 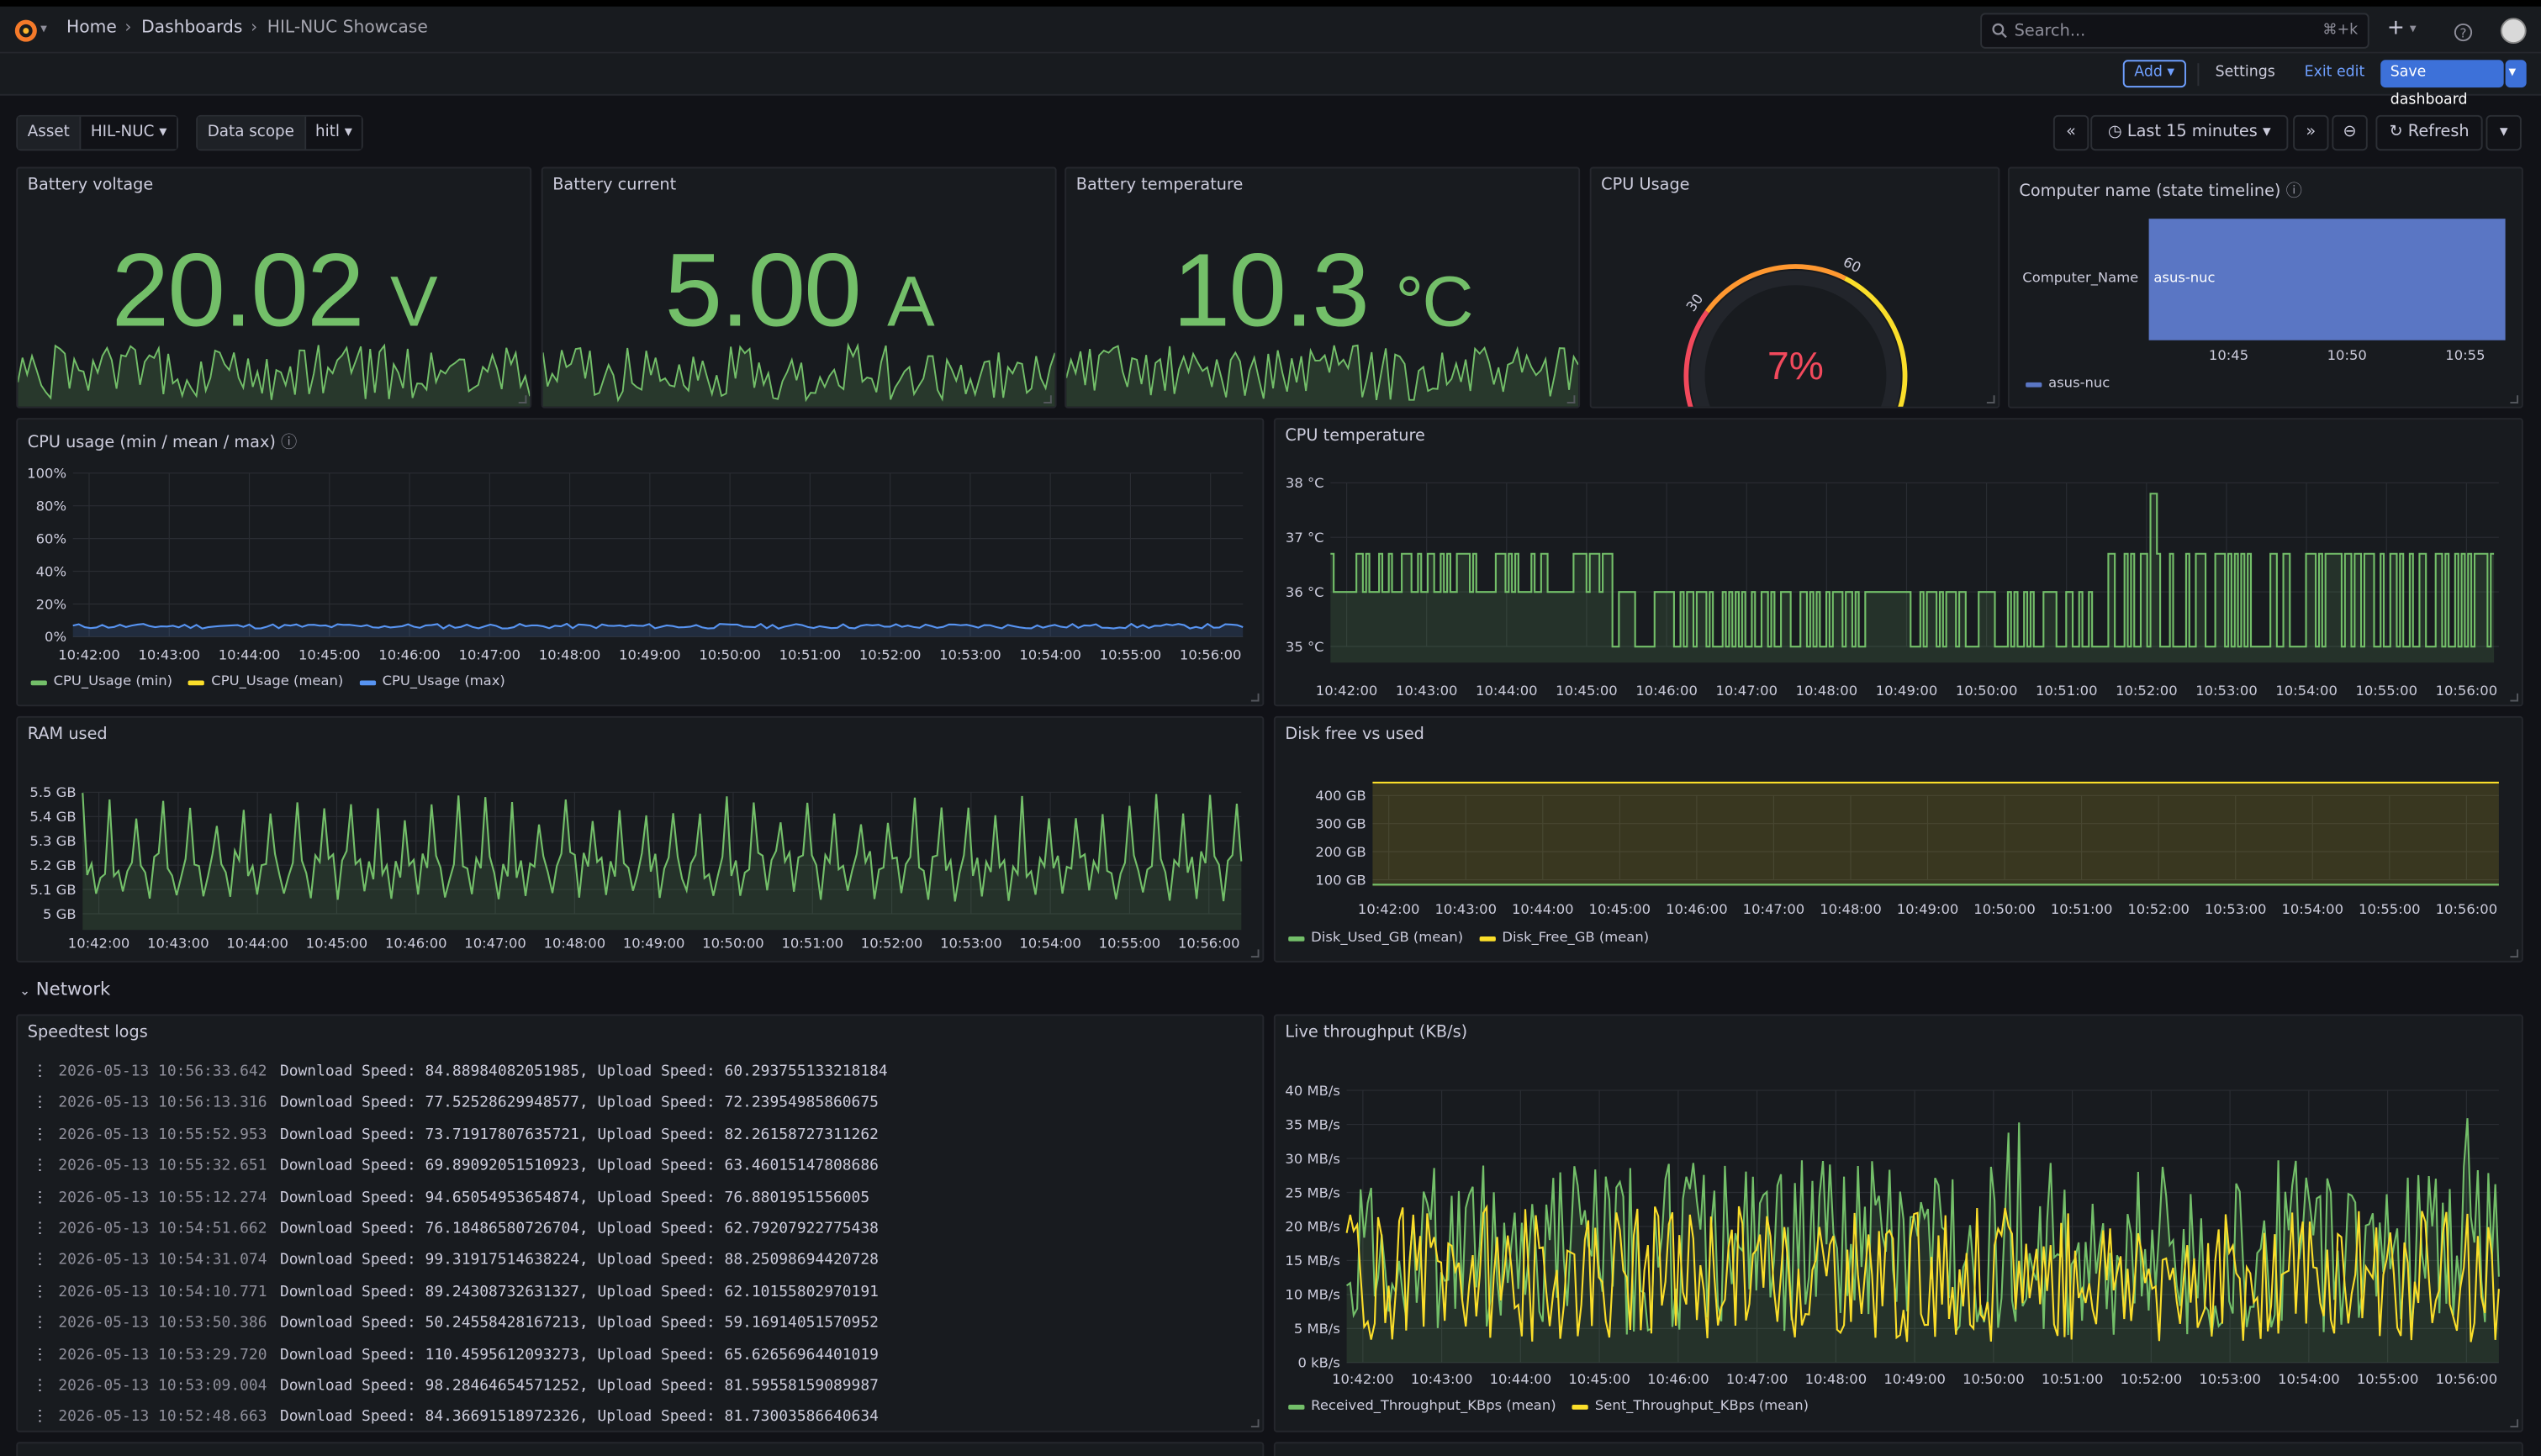 What do you see at coordinates (1922, 1273) in the screenshot?
I see `sent-line` at bounding box center [1922, 1273].